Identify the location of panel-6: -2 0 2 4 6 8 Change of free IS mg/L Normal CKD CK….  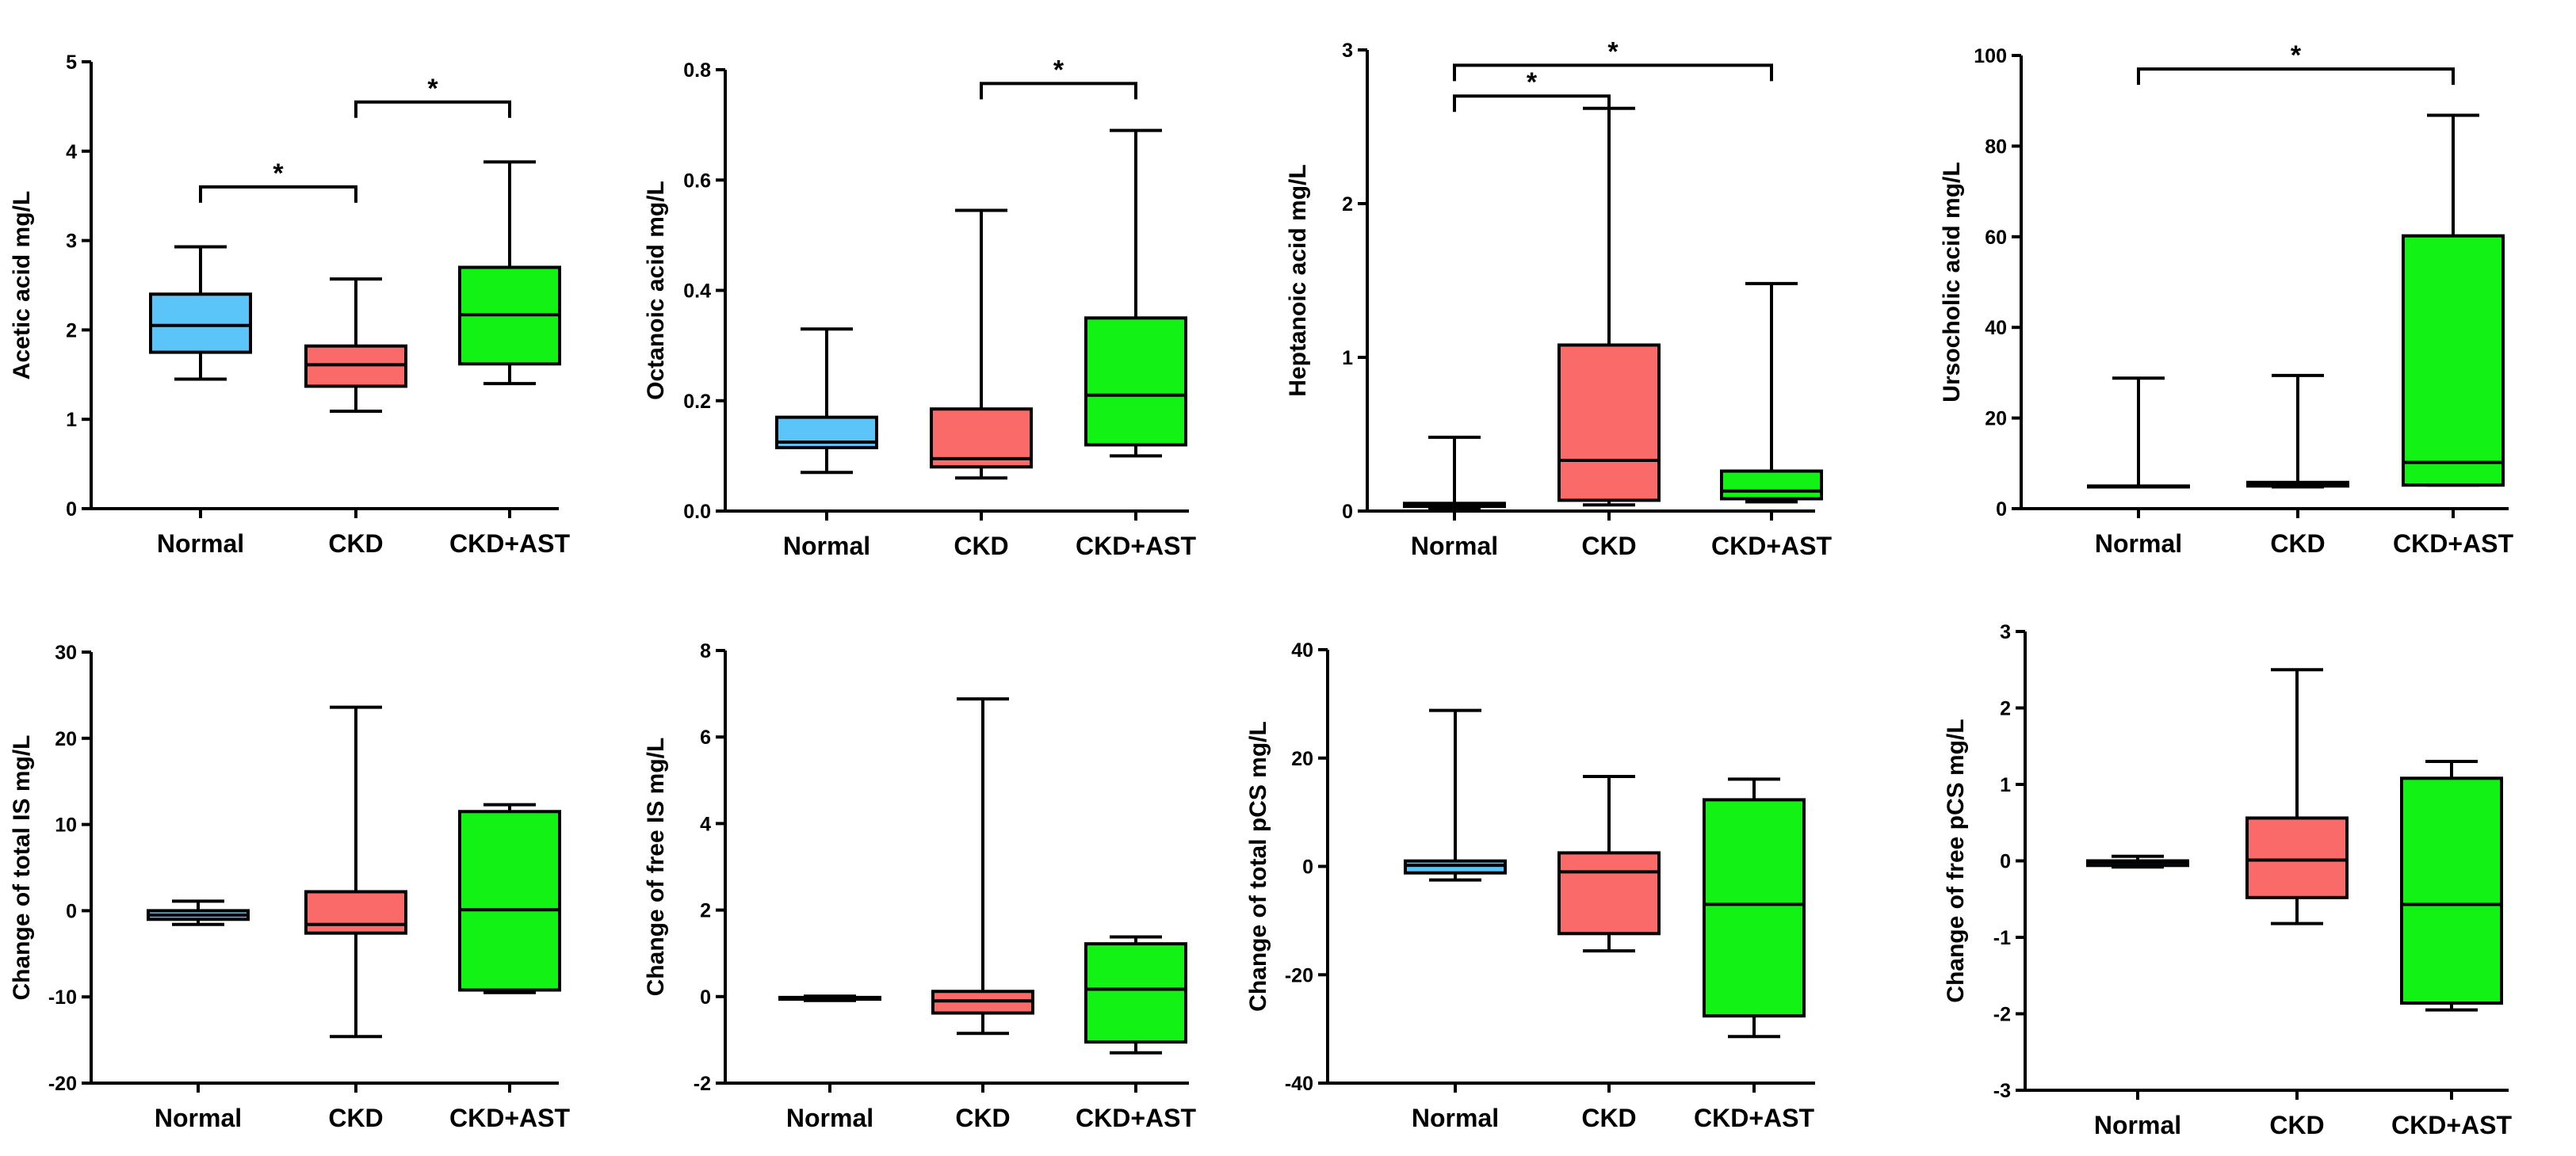
(919, 886).